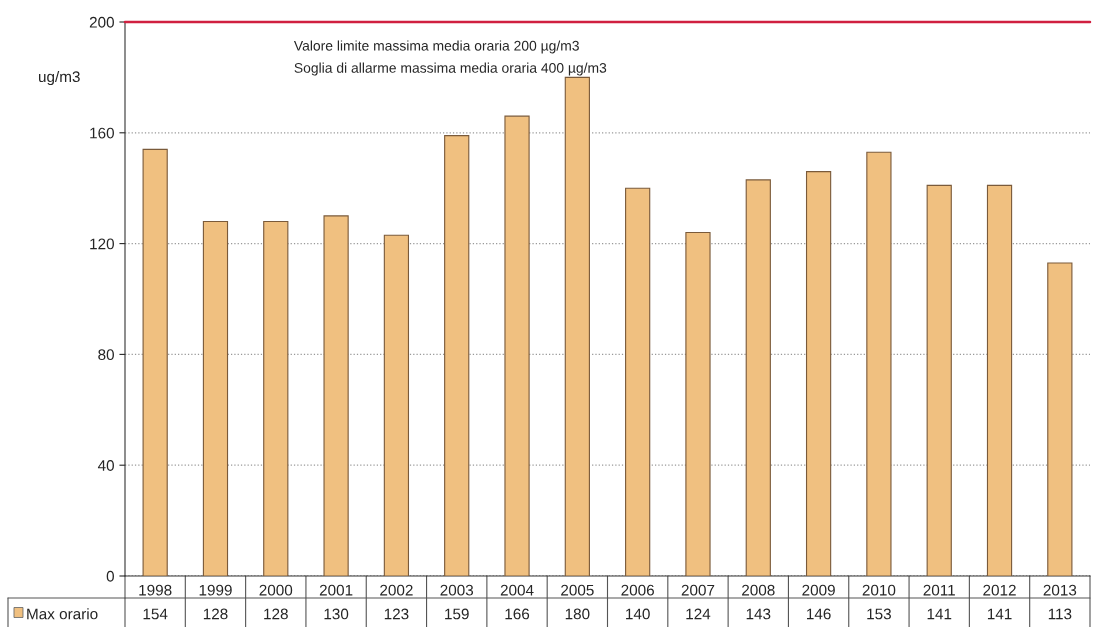  What do you see at coordinates (59, 78) in the screenshot?
I see `y-axis-title: ug/m3` at bounding box center [59, 78].